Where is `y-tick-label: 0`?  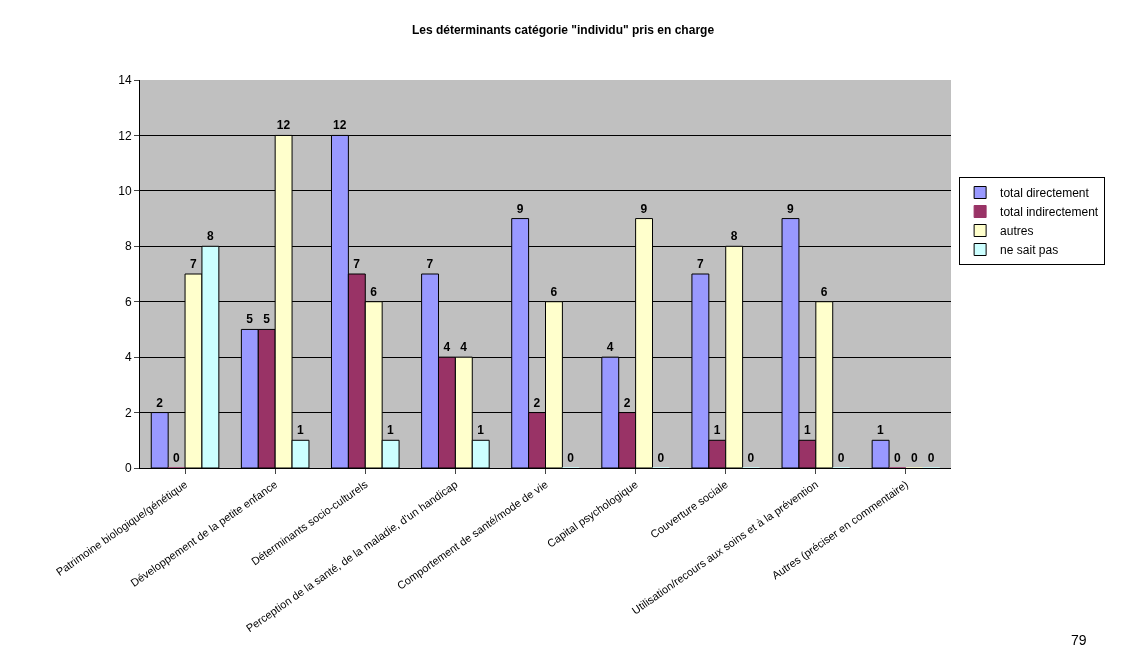 y-tick-label: 0 is located at coordinates (128, 468).